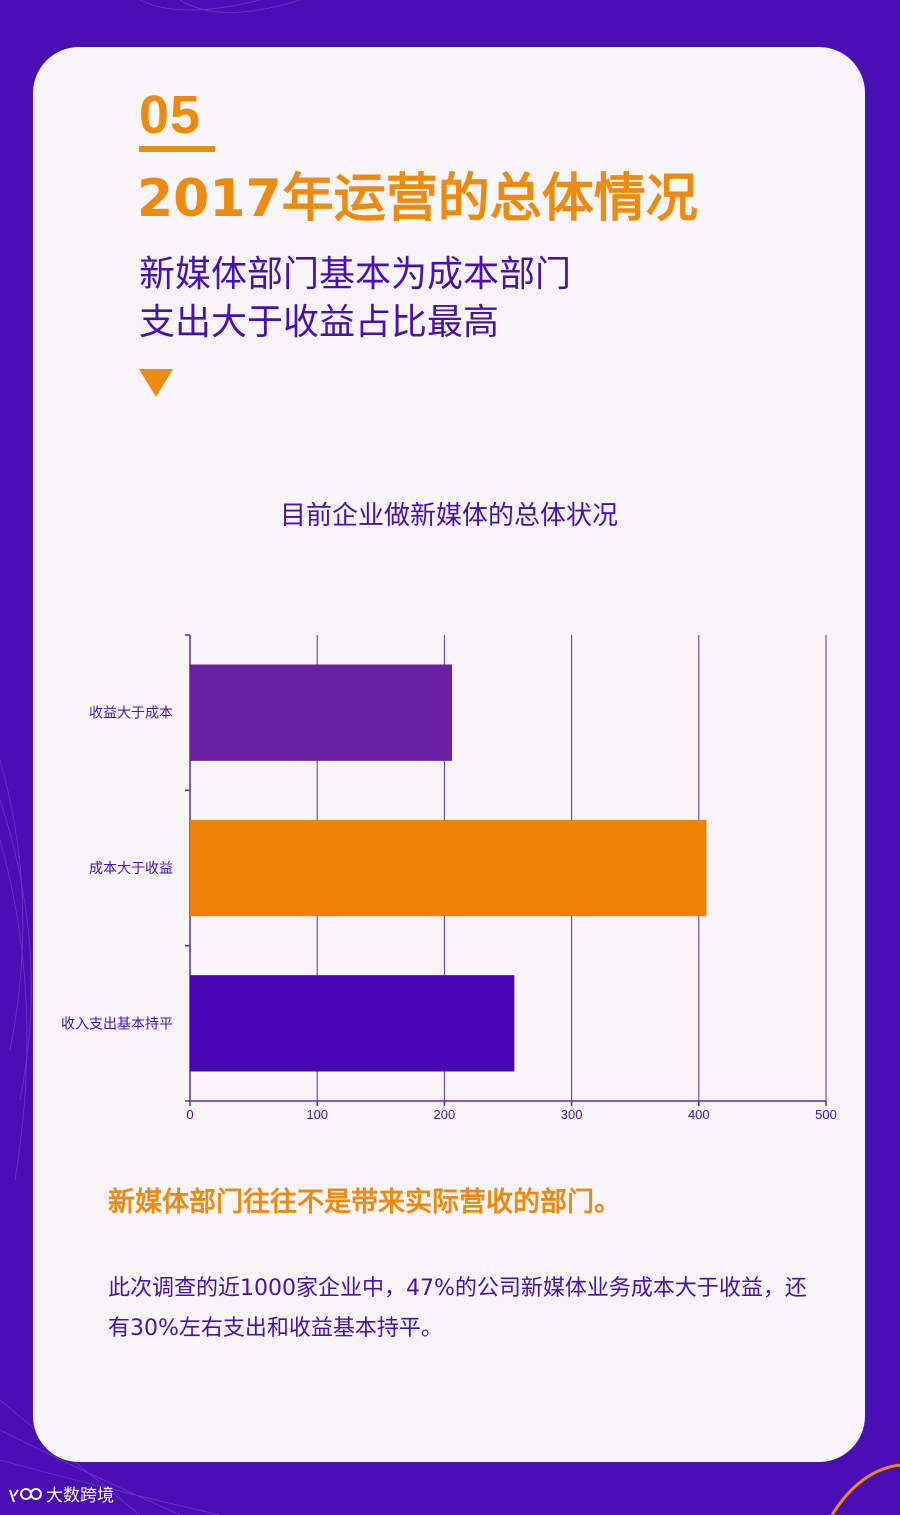  I want to click on x-tick-label: 200, so click(445, 1114).